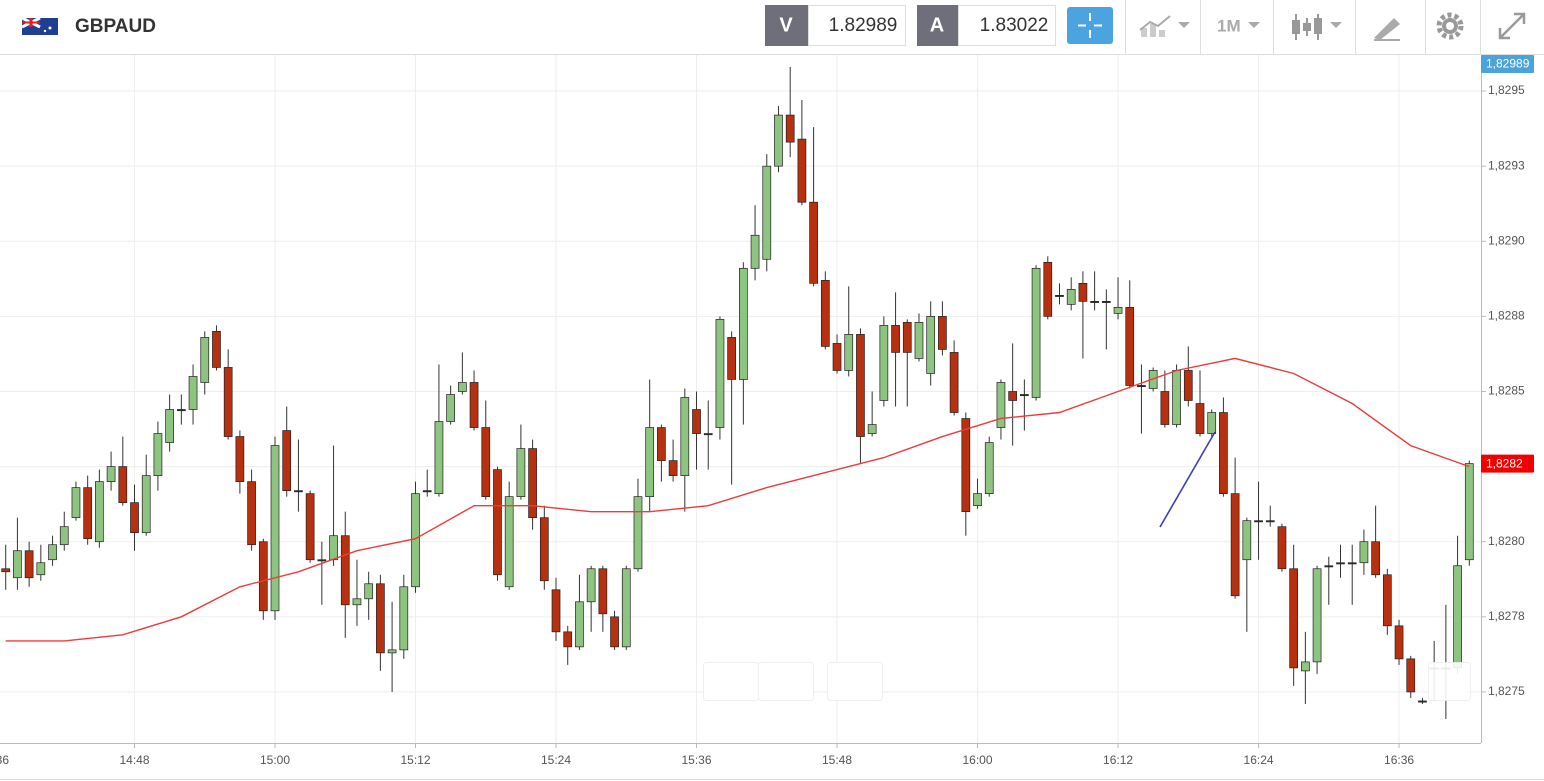 The height and width of the screenshot is (781, 1544). What do you see at coordinates (837, 760) in the screenshot?
I see `x-tick-label: 15:48` at bounding box center [837, 760].